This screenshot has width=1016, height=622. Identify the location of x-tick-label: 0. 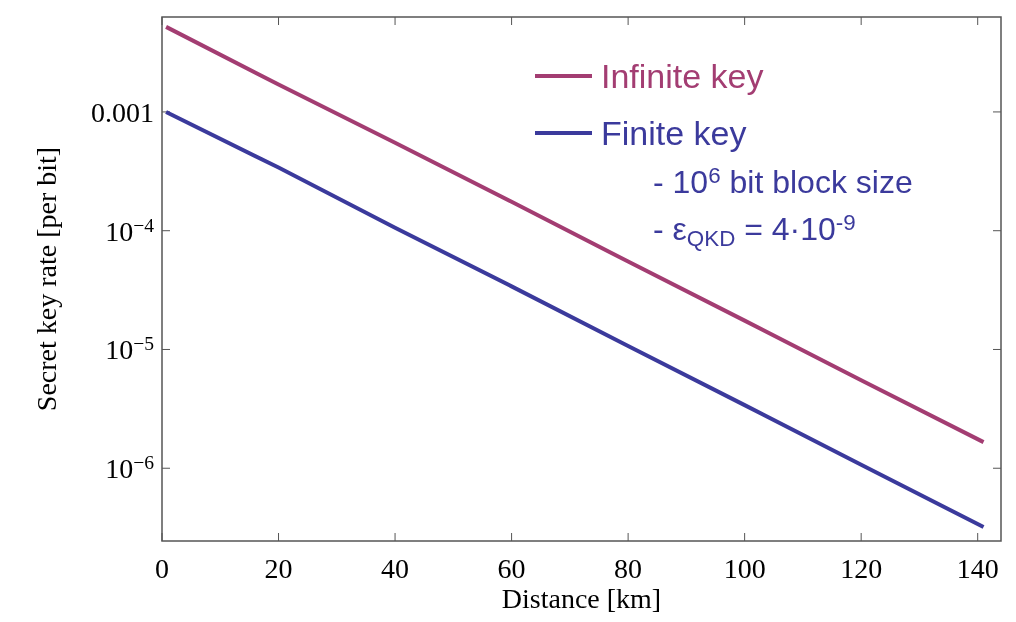
(162, 568).